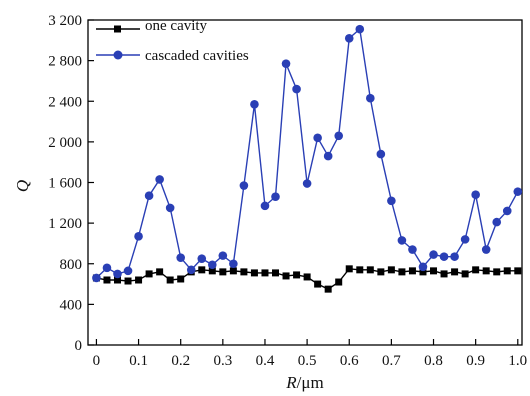  What do you see at coordinates (349, 361) in the screenshot?
I see `x-tick-label: 0.6` at bounding box center [349, 361].